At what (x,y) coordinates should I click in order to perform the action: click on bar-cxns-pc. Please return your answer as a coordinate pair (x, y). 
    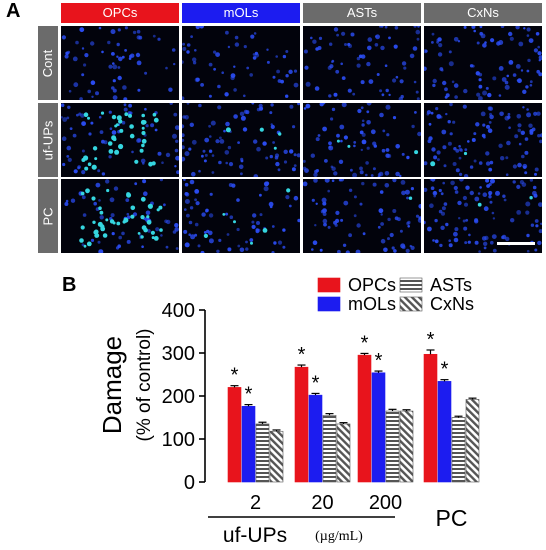
    Looking at the image, I should click on (472, 441).